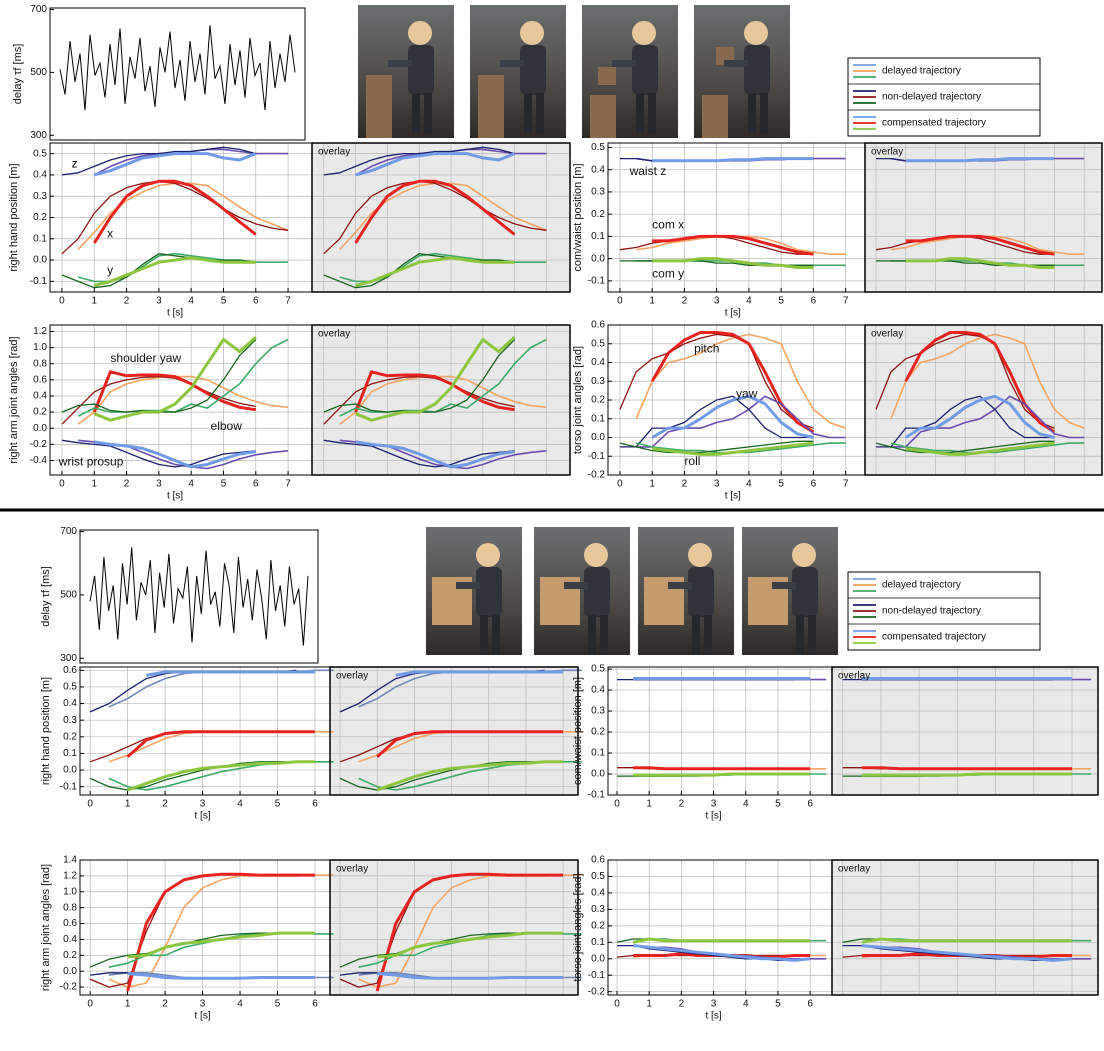 Image resolution: width=1104 pixels, height=1051 pixels. What do you see at coordinates (40, 217) in the screenshot?
I see `y-tick-label: 0.2` at bounding box center [40, 217].